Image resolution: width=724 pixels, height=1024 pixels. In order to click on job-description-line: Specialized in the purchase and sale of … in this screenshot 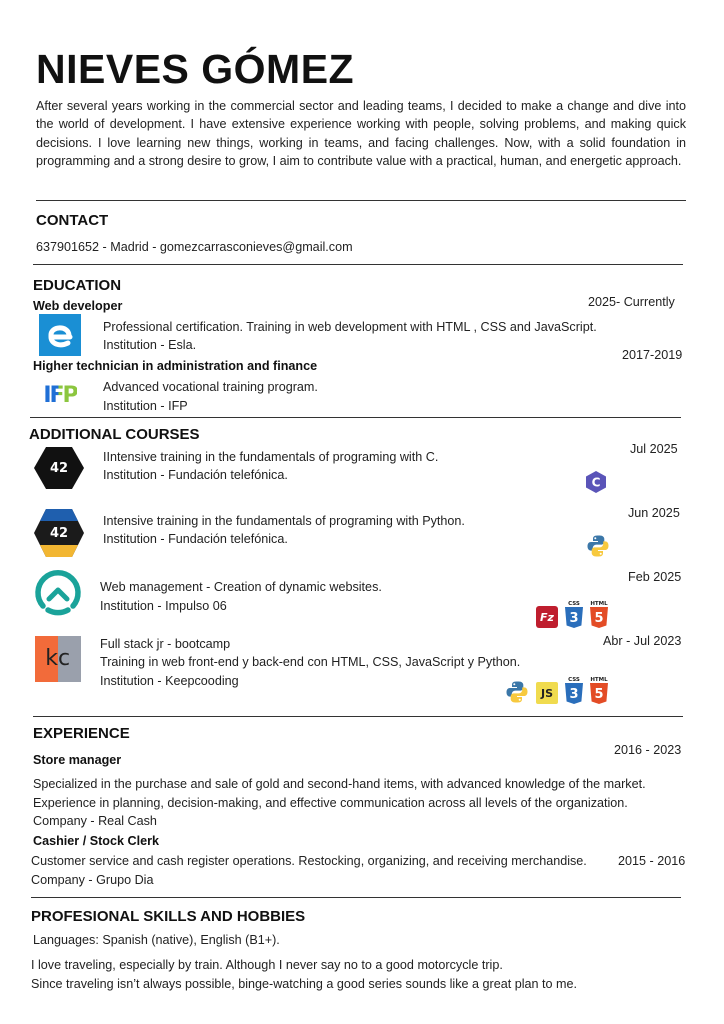, I will do `click(339, 784)`.